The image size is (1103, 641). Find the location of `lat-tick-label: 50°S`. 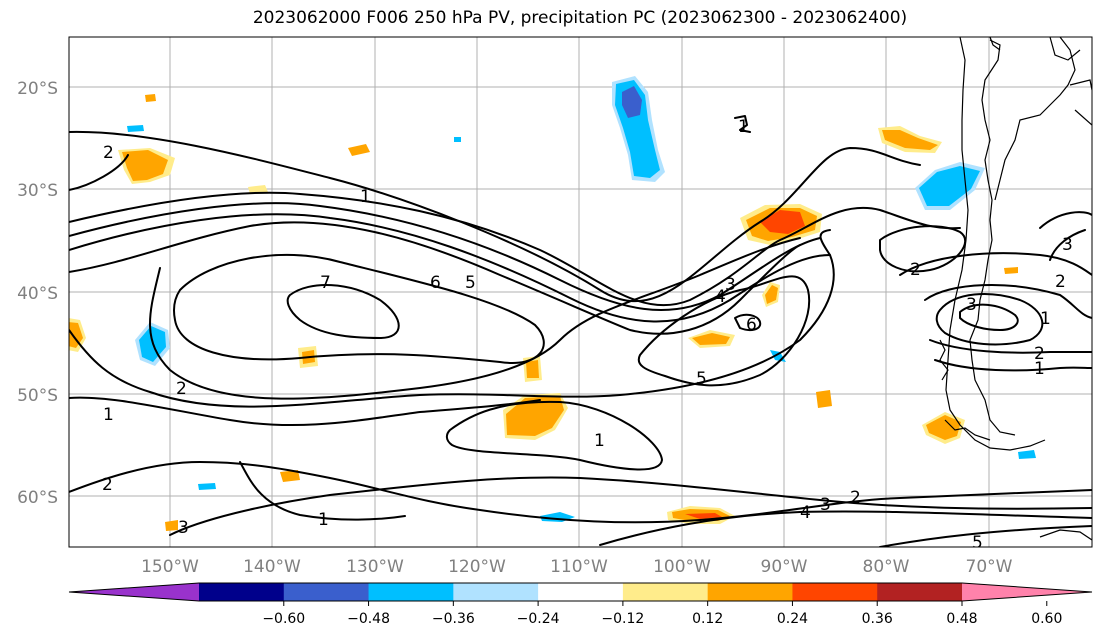

lat-tick-label: 50°S is located at coordinates (37, 396).